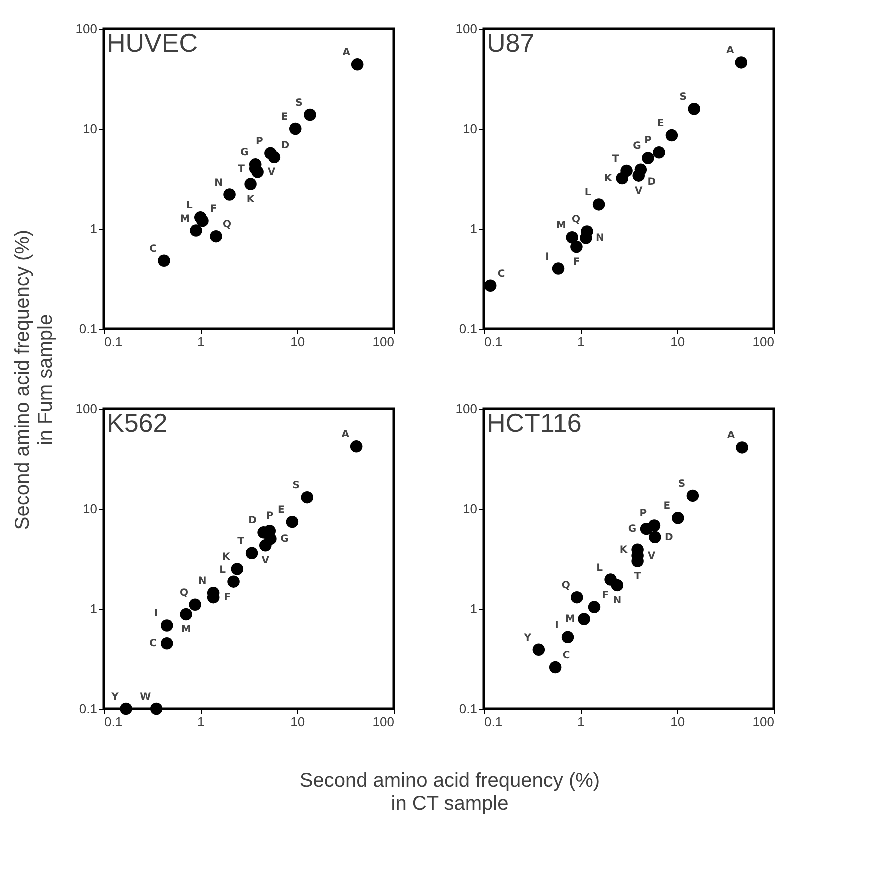 The image size is (881, 871). Describe the element at coordinates (146, 697) in the screenshot. I see `annotation: W` at that location.